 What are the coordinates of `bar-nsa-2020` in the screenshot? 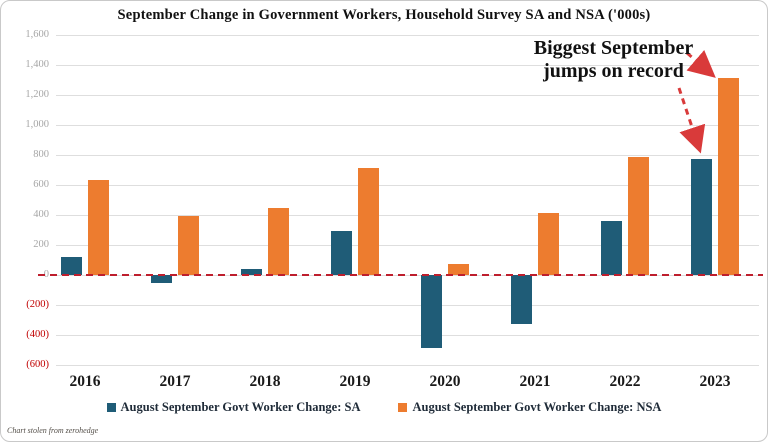 It's located at (458, 269).